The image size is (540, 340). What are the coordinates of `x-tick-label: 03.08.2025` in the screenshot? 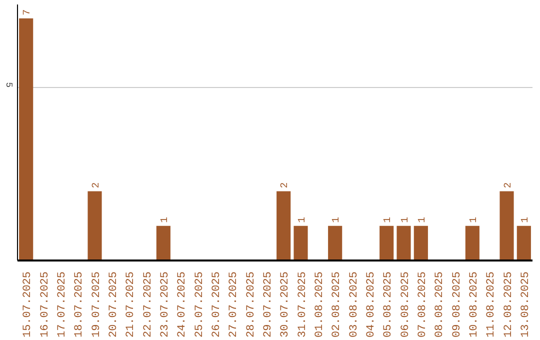 It's located at (354, 304).